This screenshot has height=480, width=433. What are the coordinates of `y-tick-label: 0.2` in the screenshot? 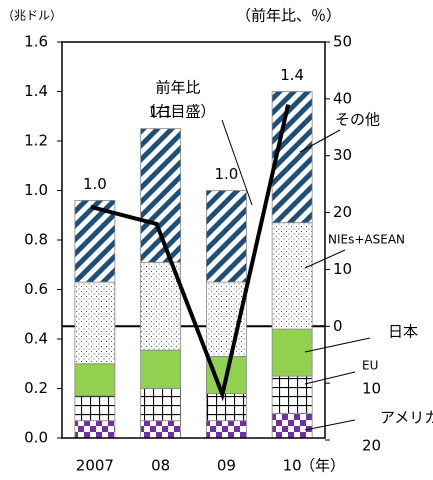 It's located at (36, 388).